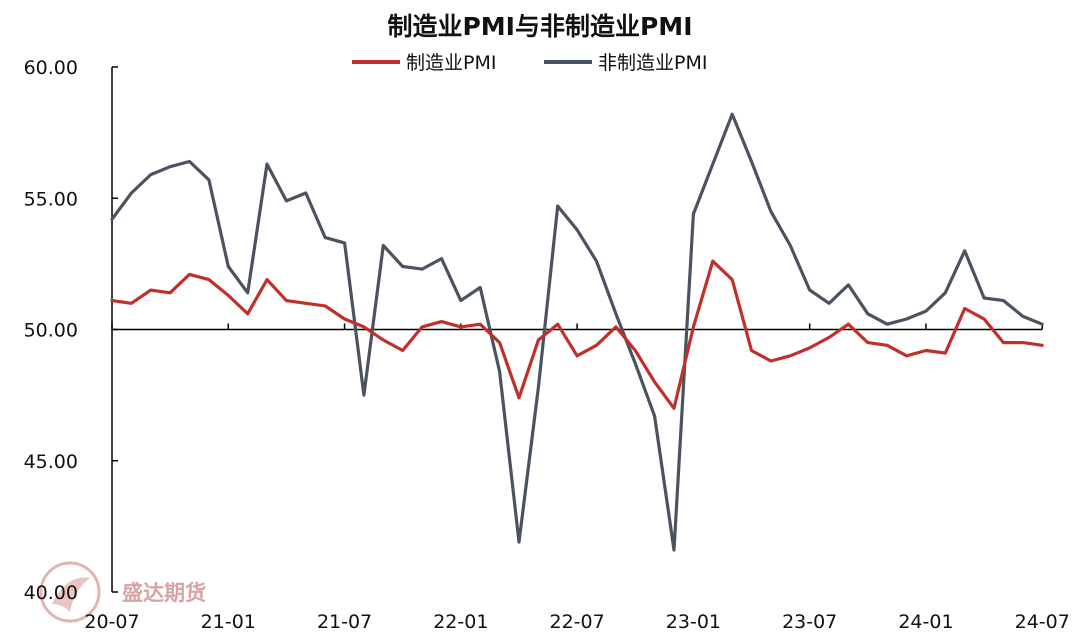 Image resolution: width=1080 pixels, height=643 pixels. I want to click on x-tick-label: 22-01, so click(460, 622).